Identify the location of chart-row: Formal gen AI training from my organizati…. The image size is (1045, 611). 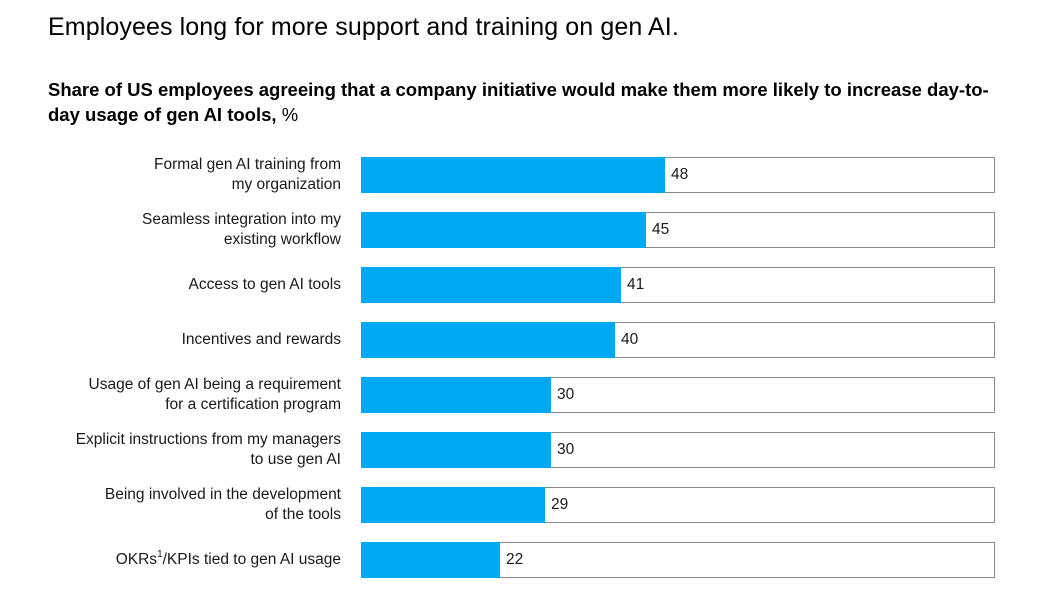
(522, 175).